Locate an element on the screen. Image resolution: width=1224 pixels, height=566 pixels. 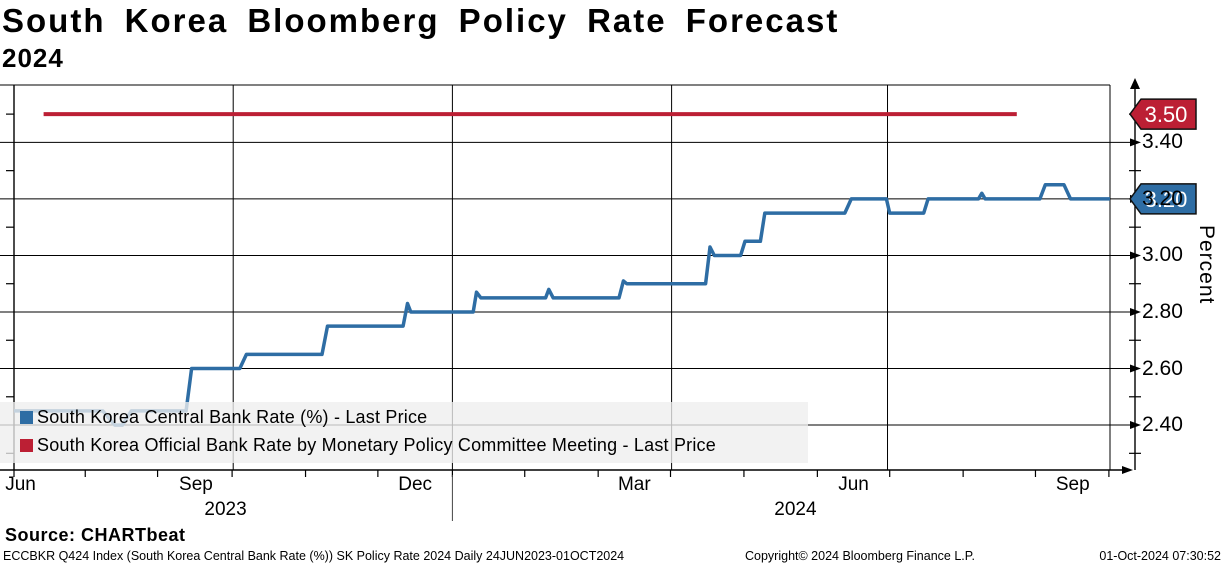
footer-copyright: Copyright© 2024 Bloomberg Finance L.P. is located at coordinates (860, 556).